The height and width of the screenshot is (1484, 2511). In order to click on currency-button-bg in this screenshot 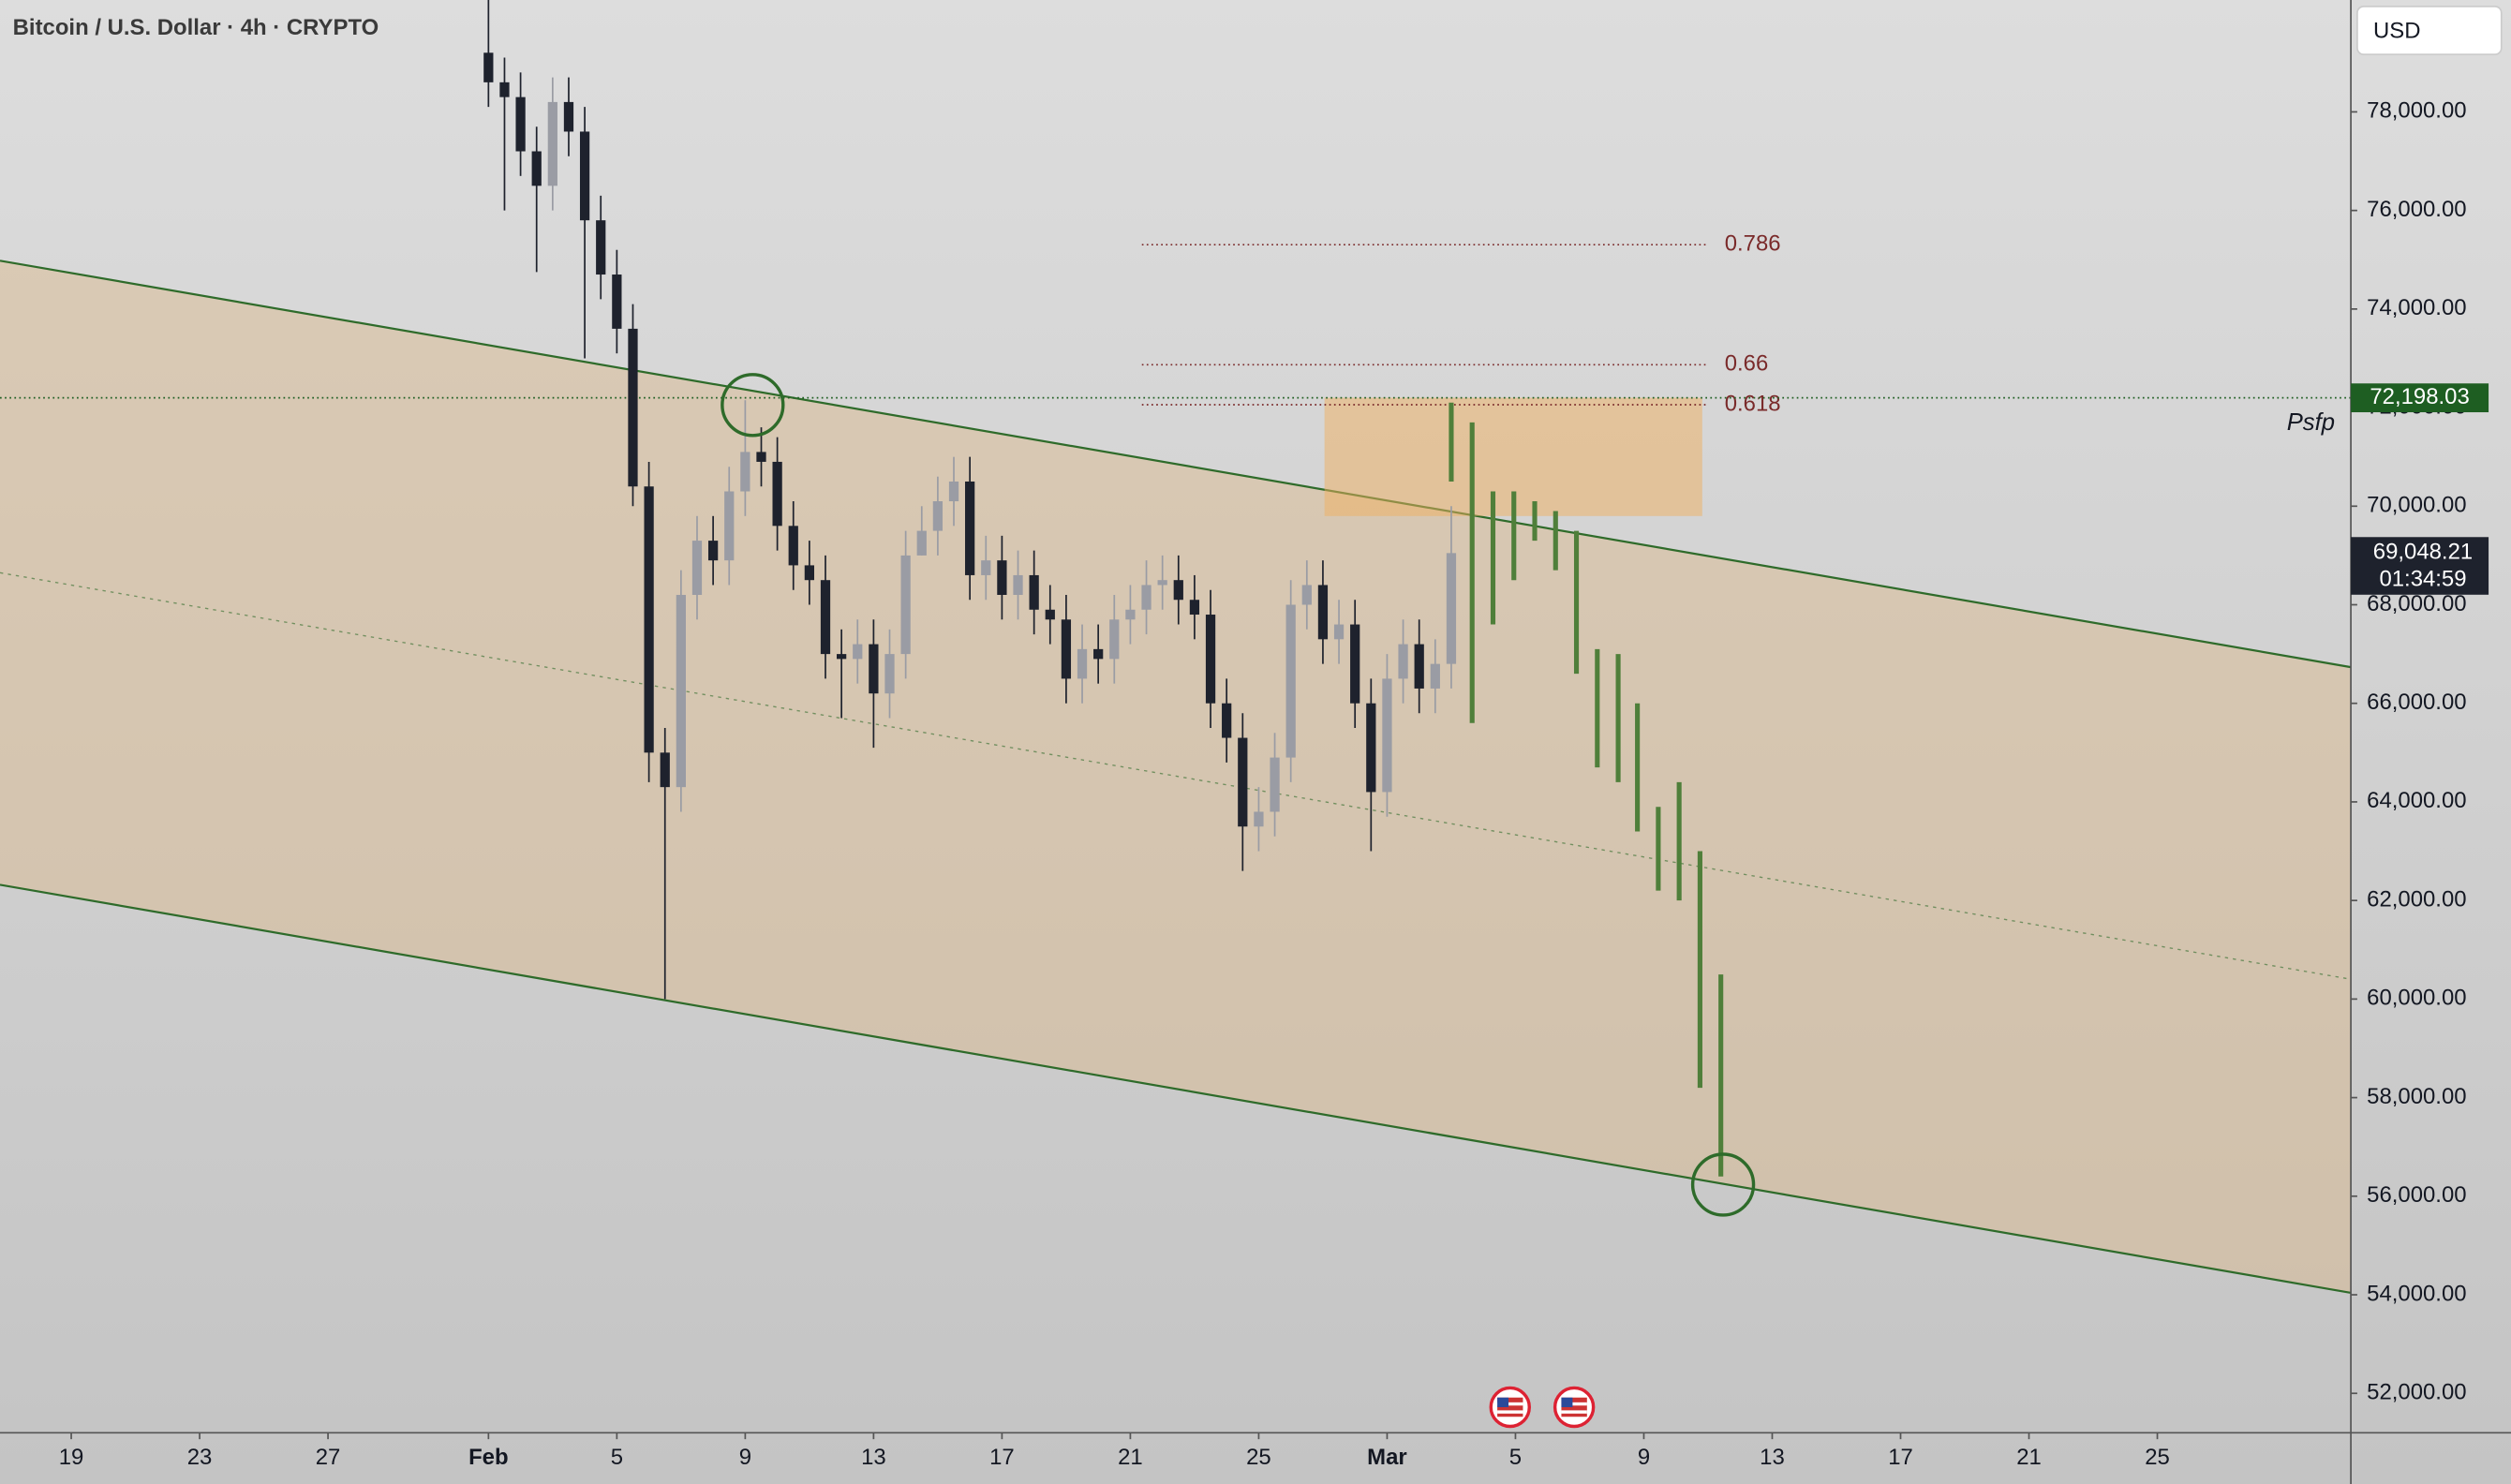, I will do `click(2429, 30)`.